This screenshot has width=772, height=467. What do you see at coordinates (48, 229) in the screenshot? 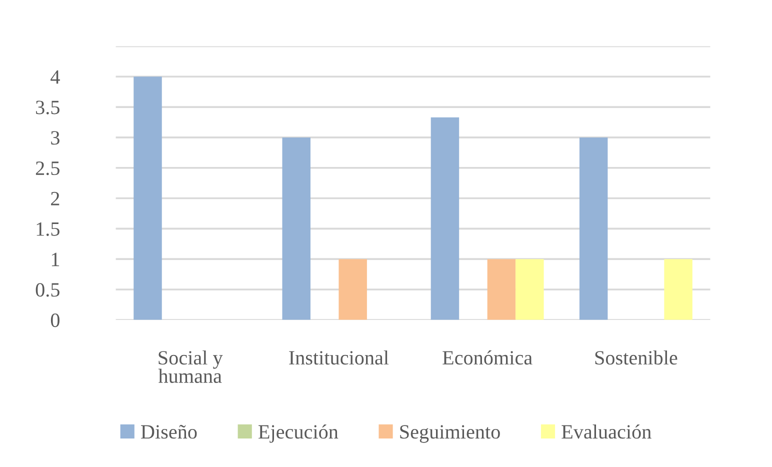
I see `y-tick-label: 1.5` at bounding box center [48, 229].